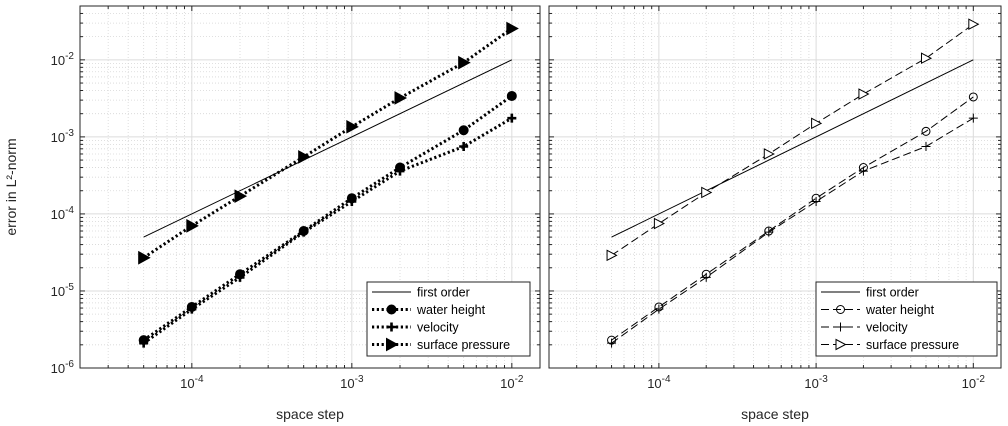 The image size is (1008, 426). I want to click on y-tick-label: 10⁻⁵, so click(63, 290).